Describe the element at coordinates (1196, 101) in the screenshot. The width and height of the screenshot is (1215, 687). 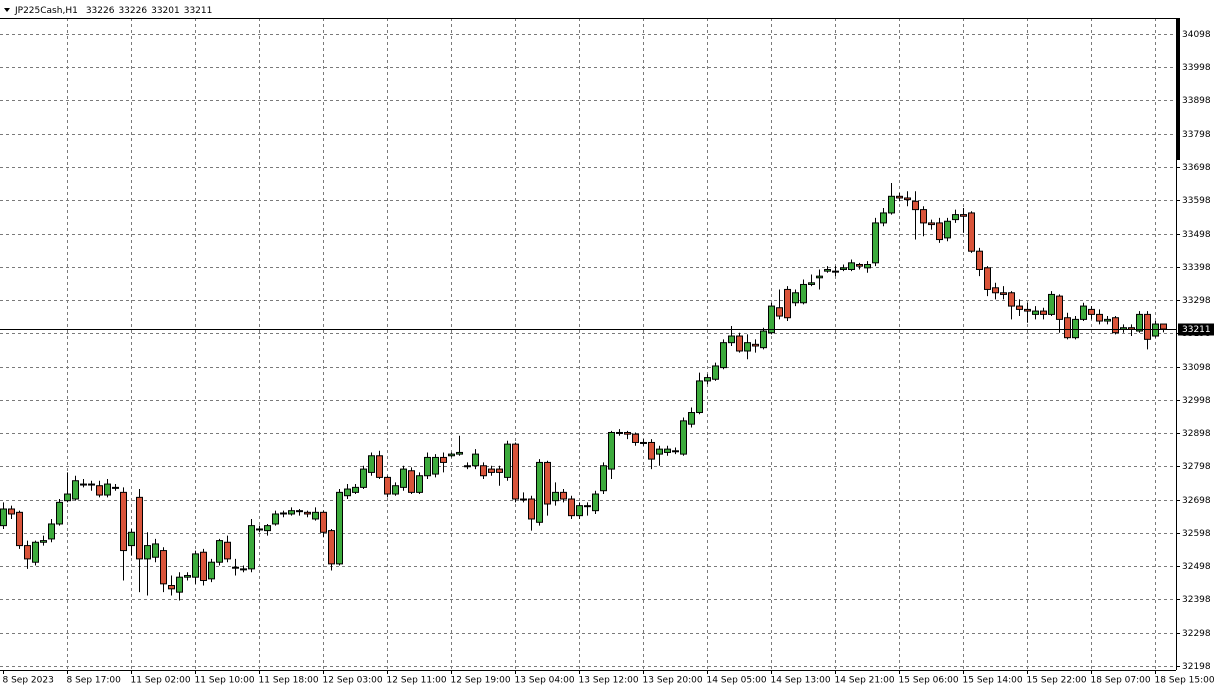
I see `y-tick-label: 33898` at that location.